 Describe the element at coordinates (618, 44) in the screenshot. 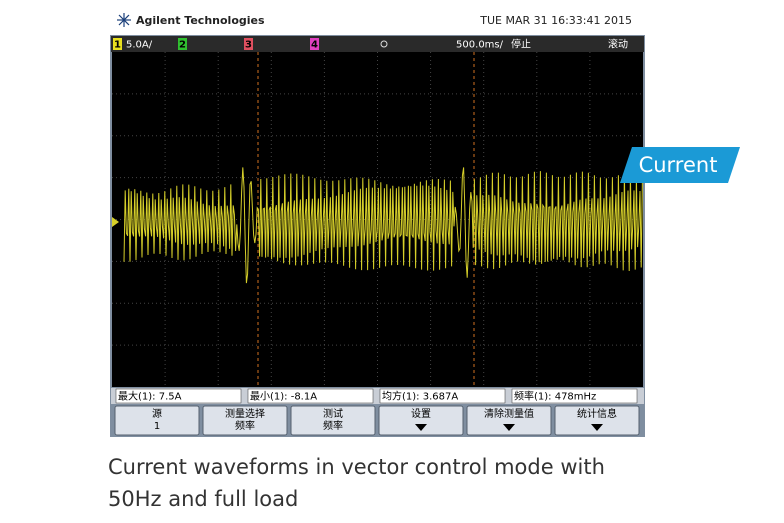

I see `status-mode: 滚动` at that location.